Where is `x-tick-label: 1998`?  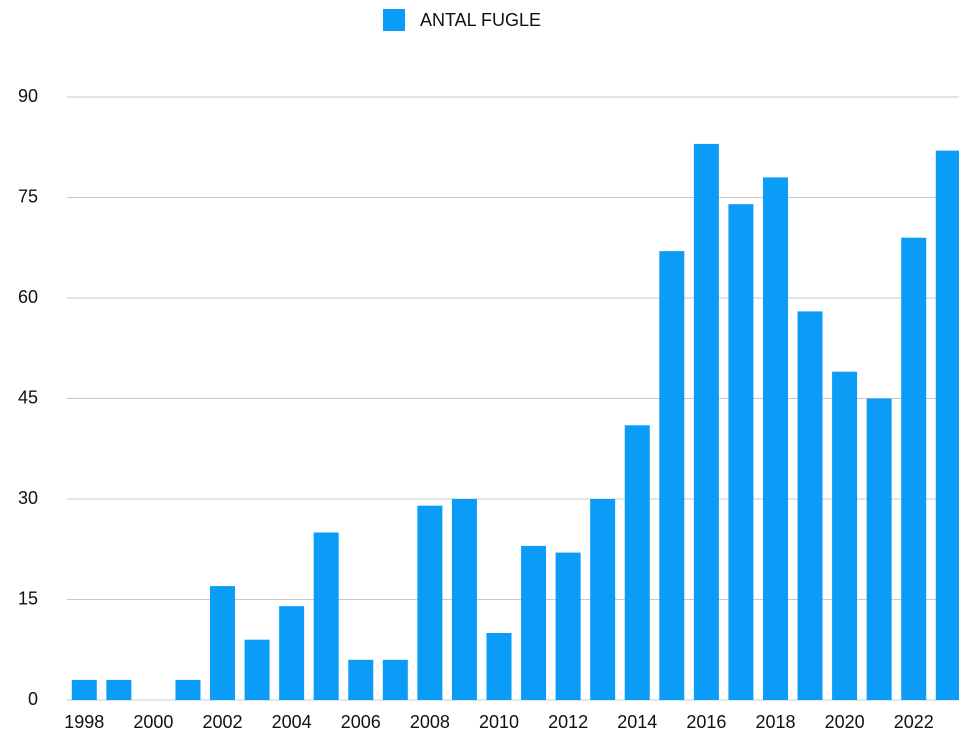
x-tick-label: 1998 is located at coordinates (84, 722).